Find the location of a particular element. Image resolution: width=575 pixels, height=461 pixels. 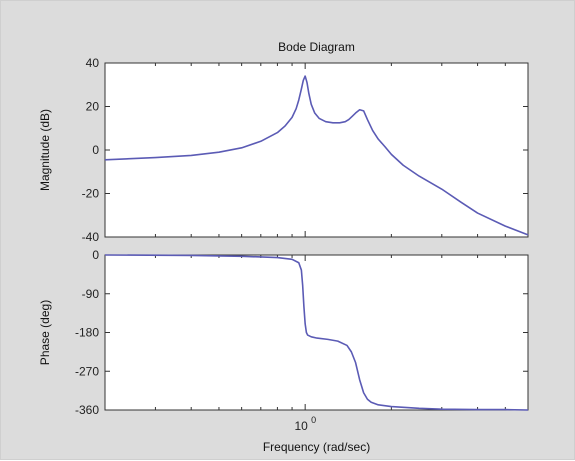

magnitude-ylabel: Magnitude (dB) is located at coordinates (45, 150).